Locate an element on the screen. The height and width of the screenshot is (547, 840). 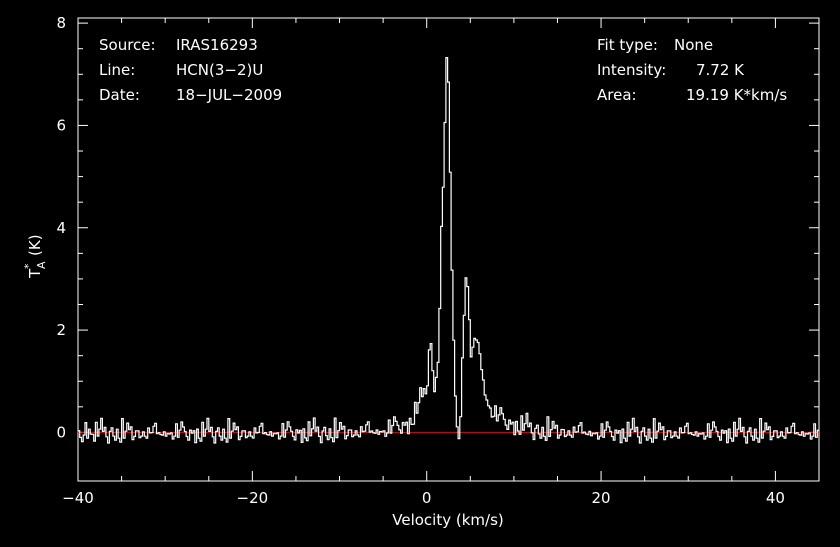
intensity-label: Intensity: is located at coordinates (631, 70).